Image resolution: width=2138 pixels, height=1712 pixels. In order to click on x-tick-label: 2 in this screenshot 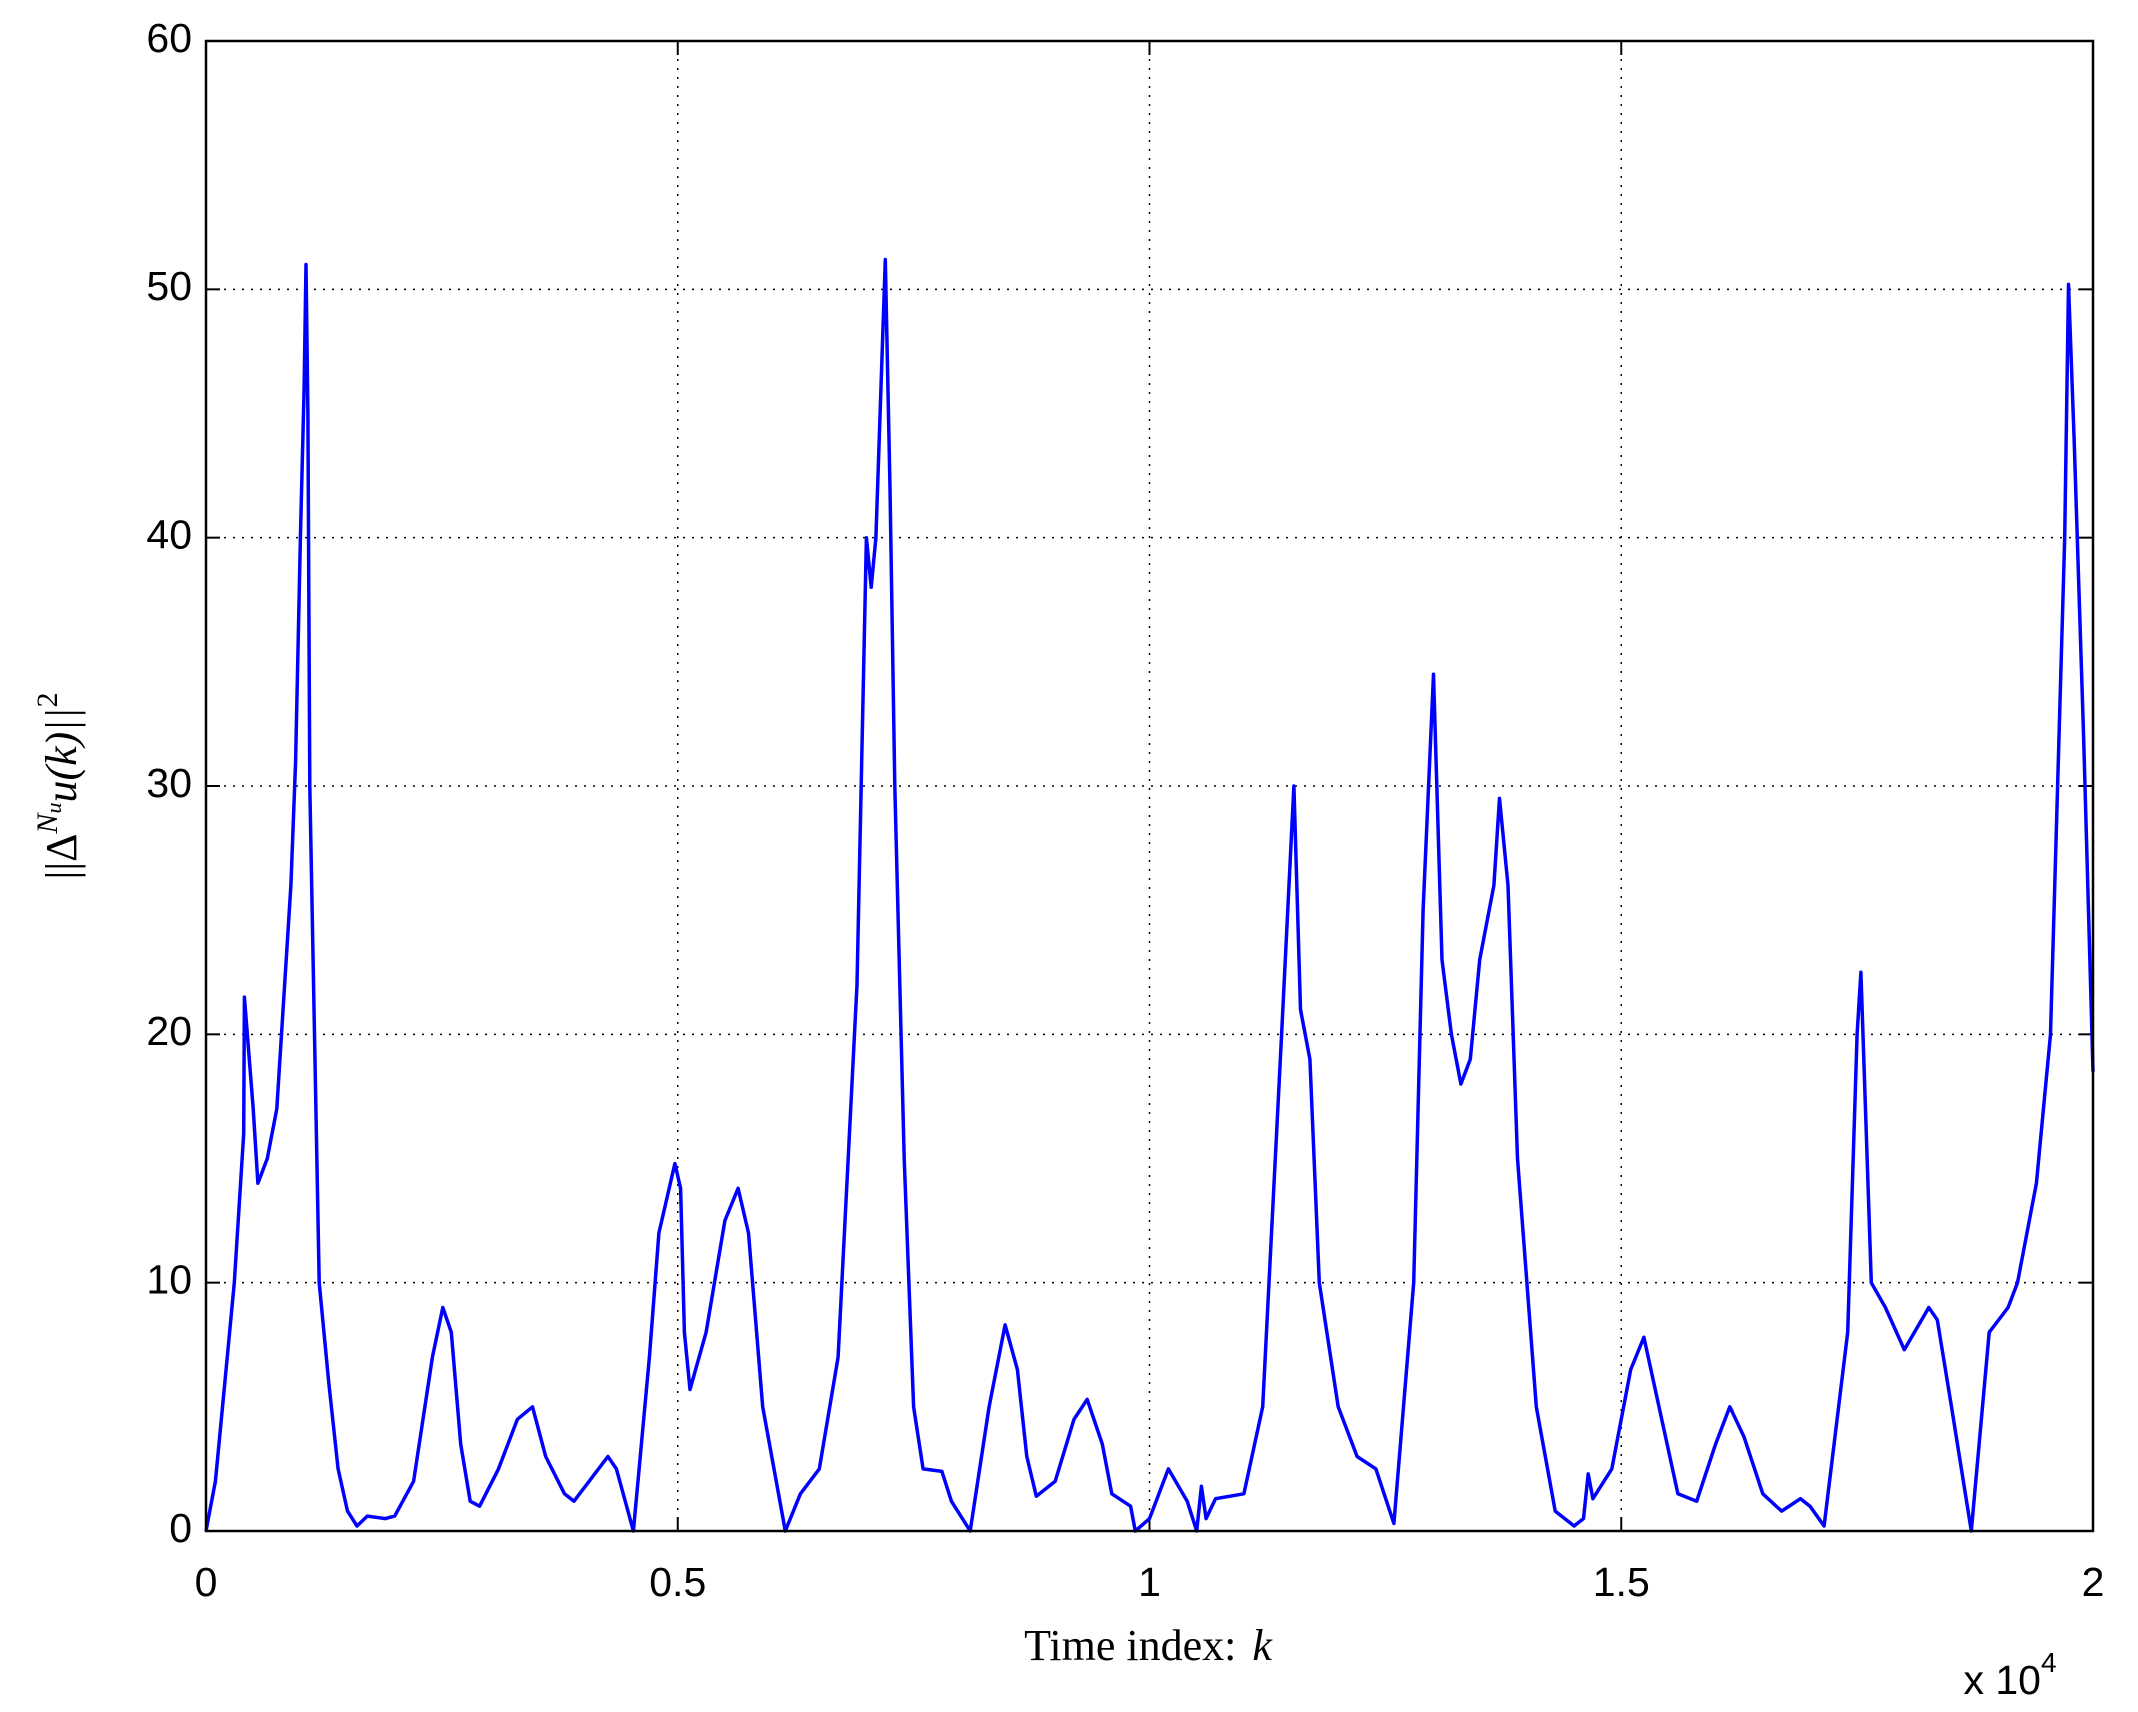, I will do `click(2093, 1582)`.